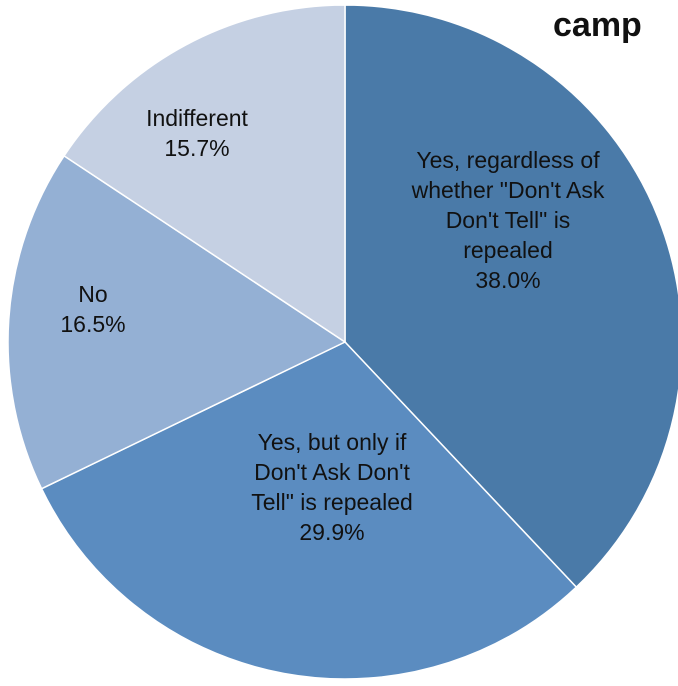 Image resolution: width=678 pixels, height=686 pixels. What do you see at coordinates (92, 309) in the screenshot?
I see `slice-label-no: No 16.5%` at bounding box center [92, 309].